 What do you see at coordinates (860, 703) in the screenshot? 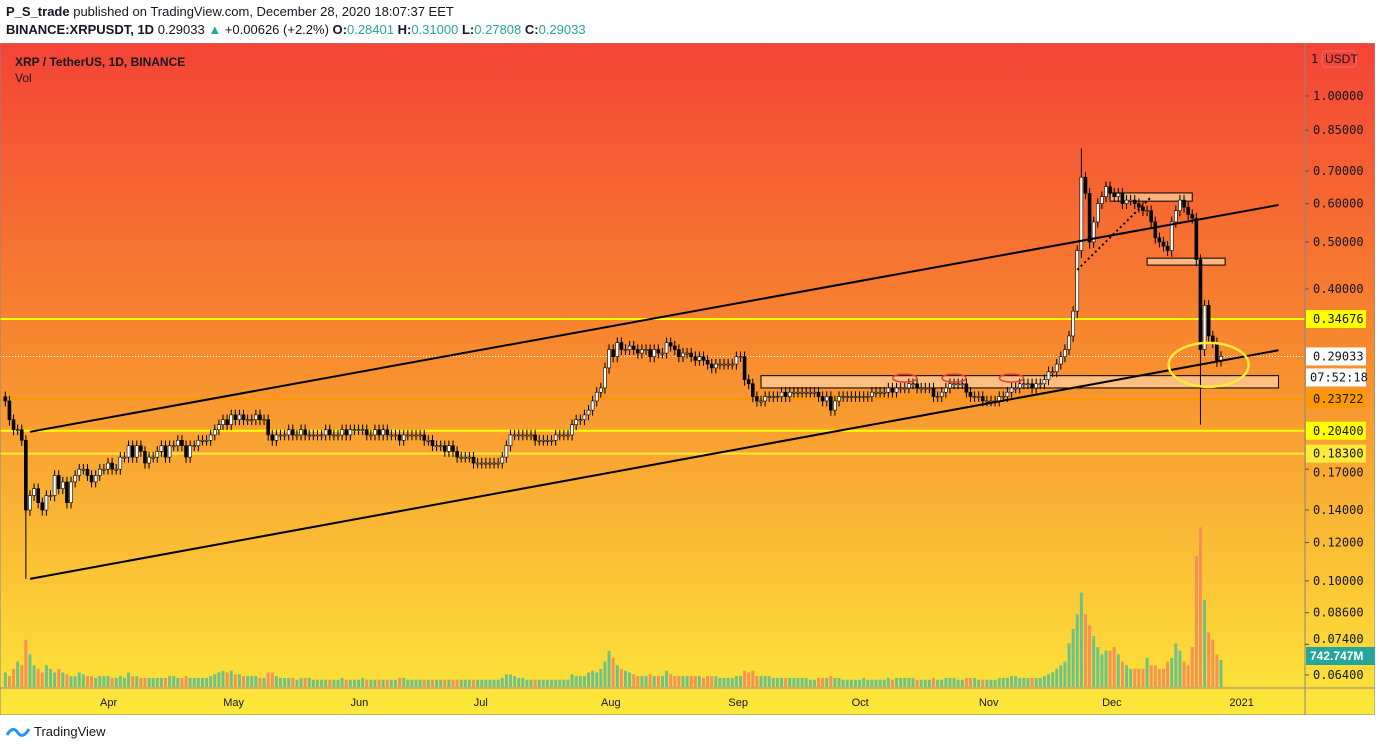
I see `time-tick-label: Oct` at bounding box center [860, 703].